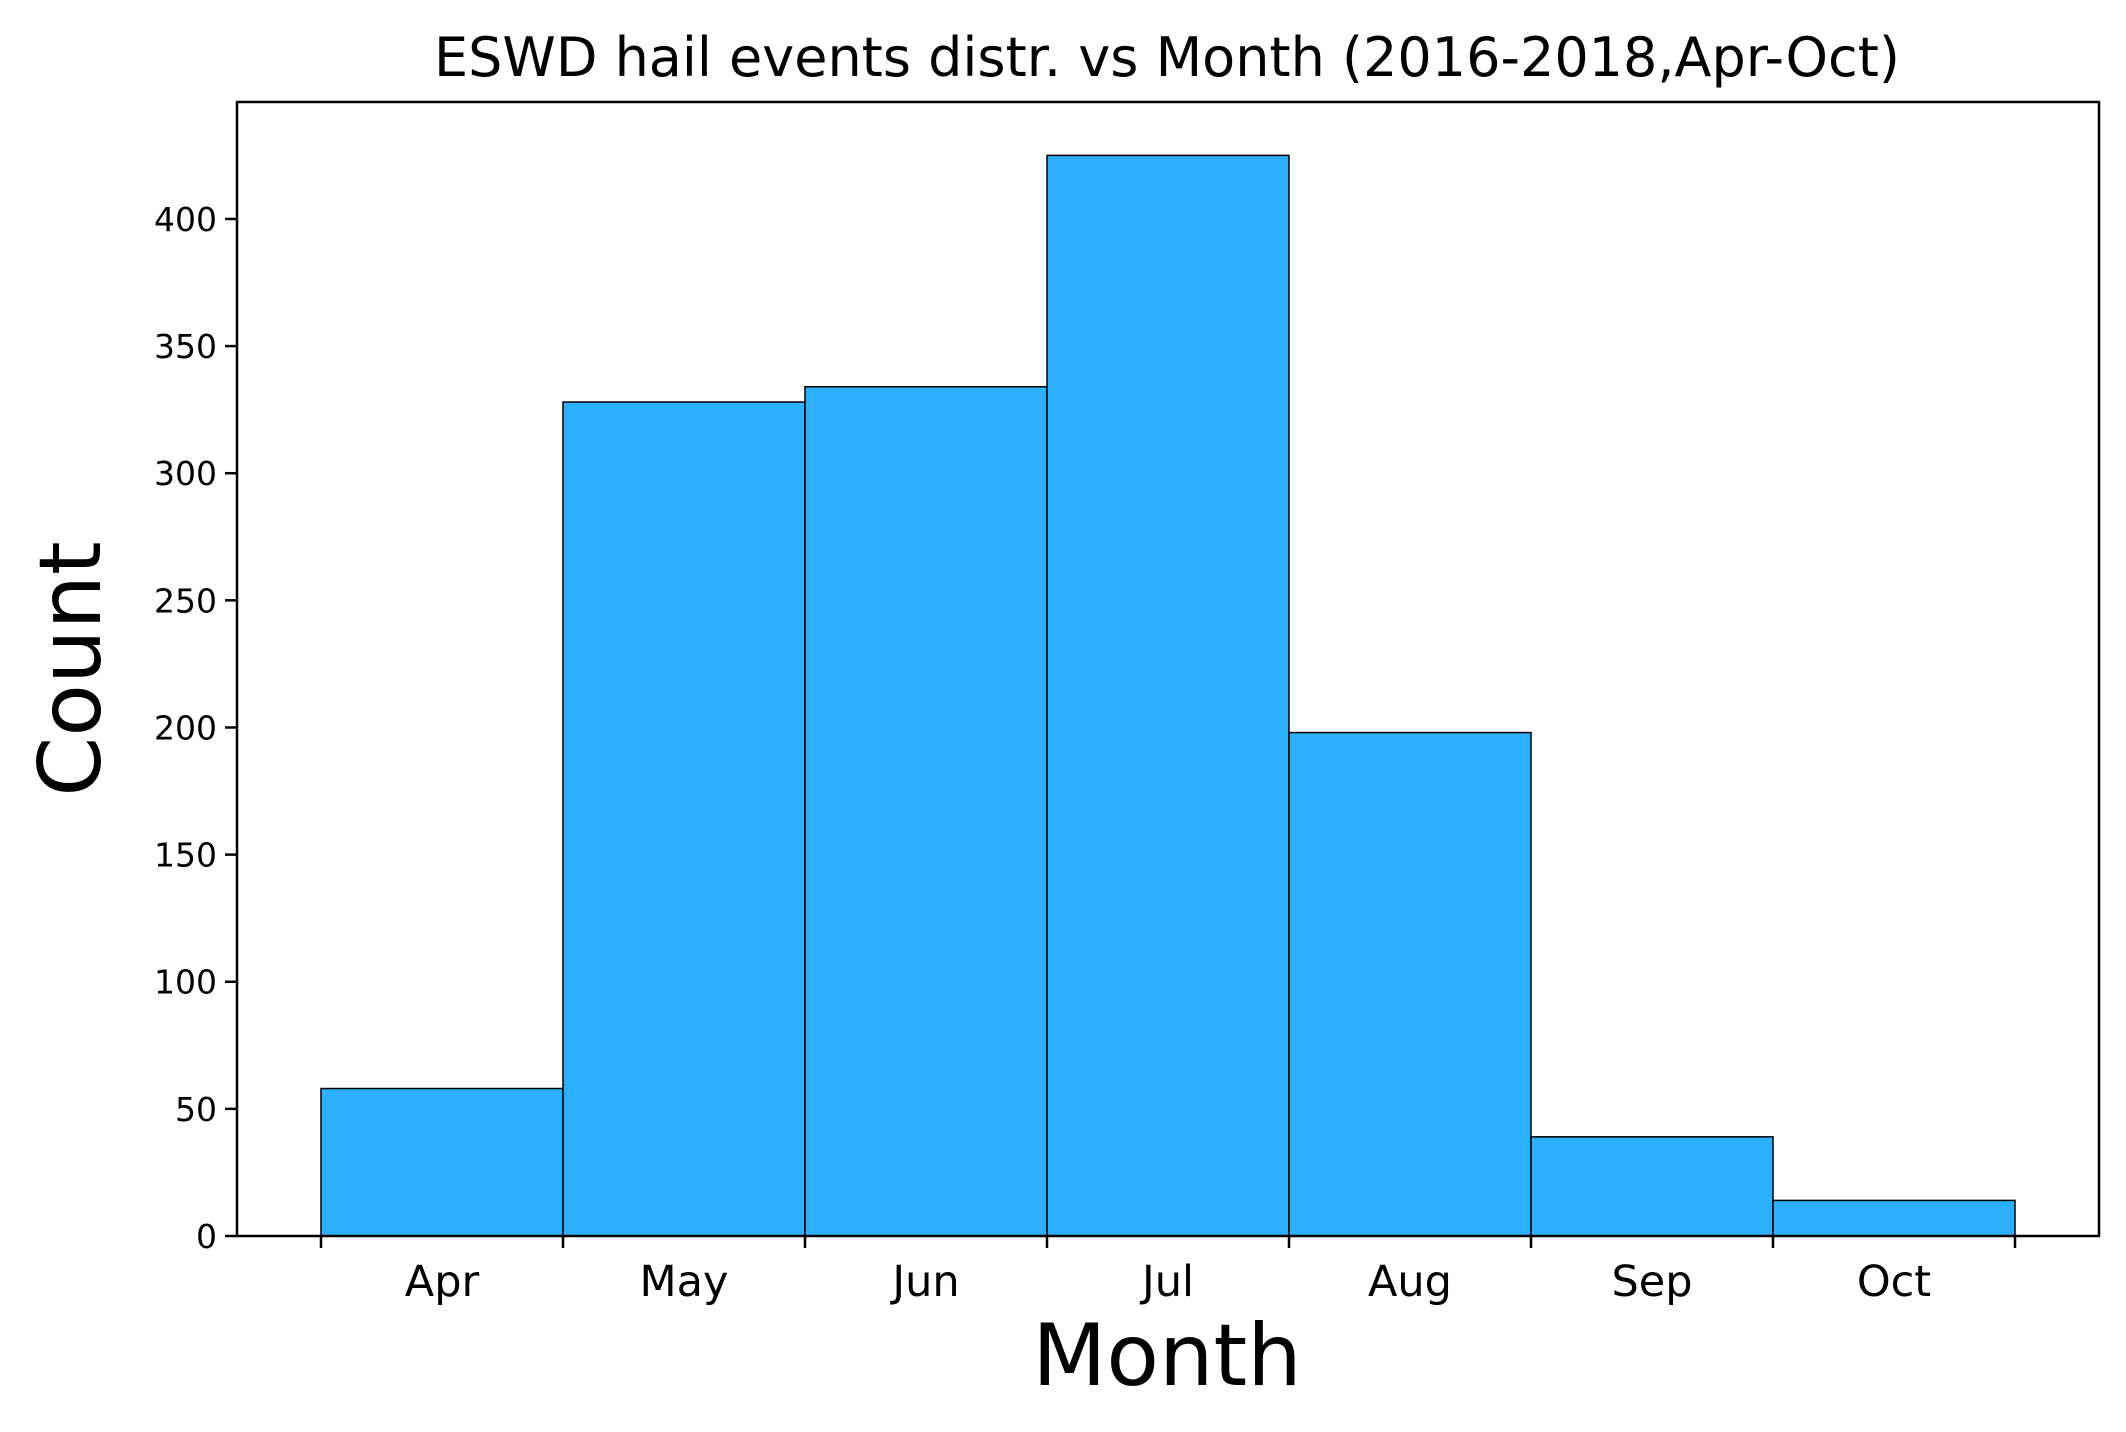 The width and height of the screenshot is (2126, 1432). What do you see at coordinates (684, 819) in the screenshot?
I see `bar-may` at bounding box center [684, 819].